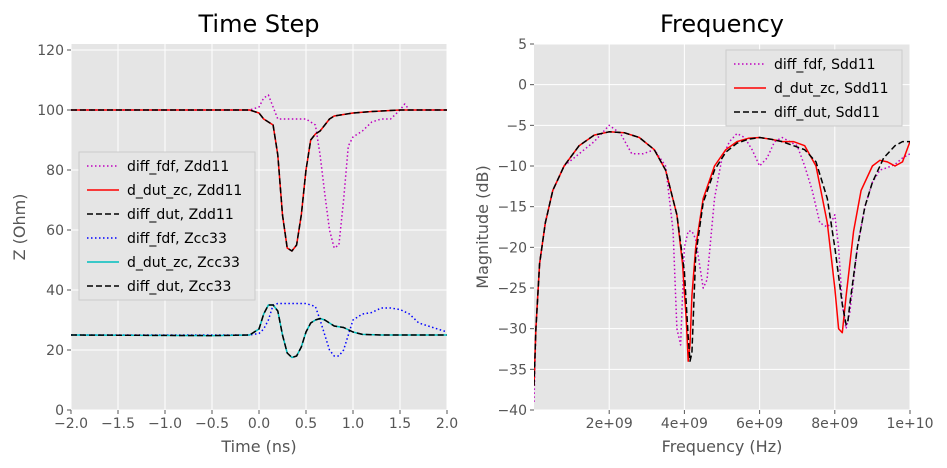 Image resolution: width=947 pixels, height=468 pixels. What do you see at coordinates (482, 226) in the screenshot?
I see `y-axis-label: Magnitude (dB)` at bounding box center [482, 226].